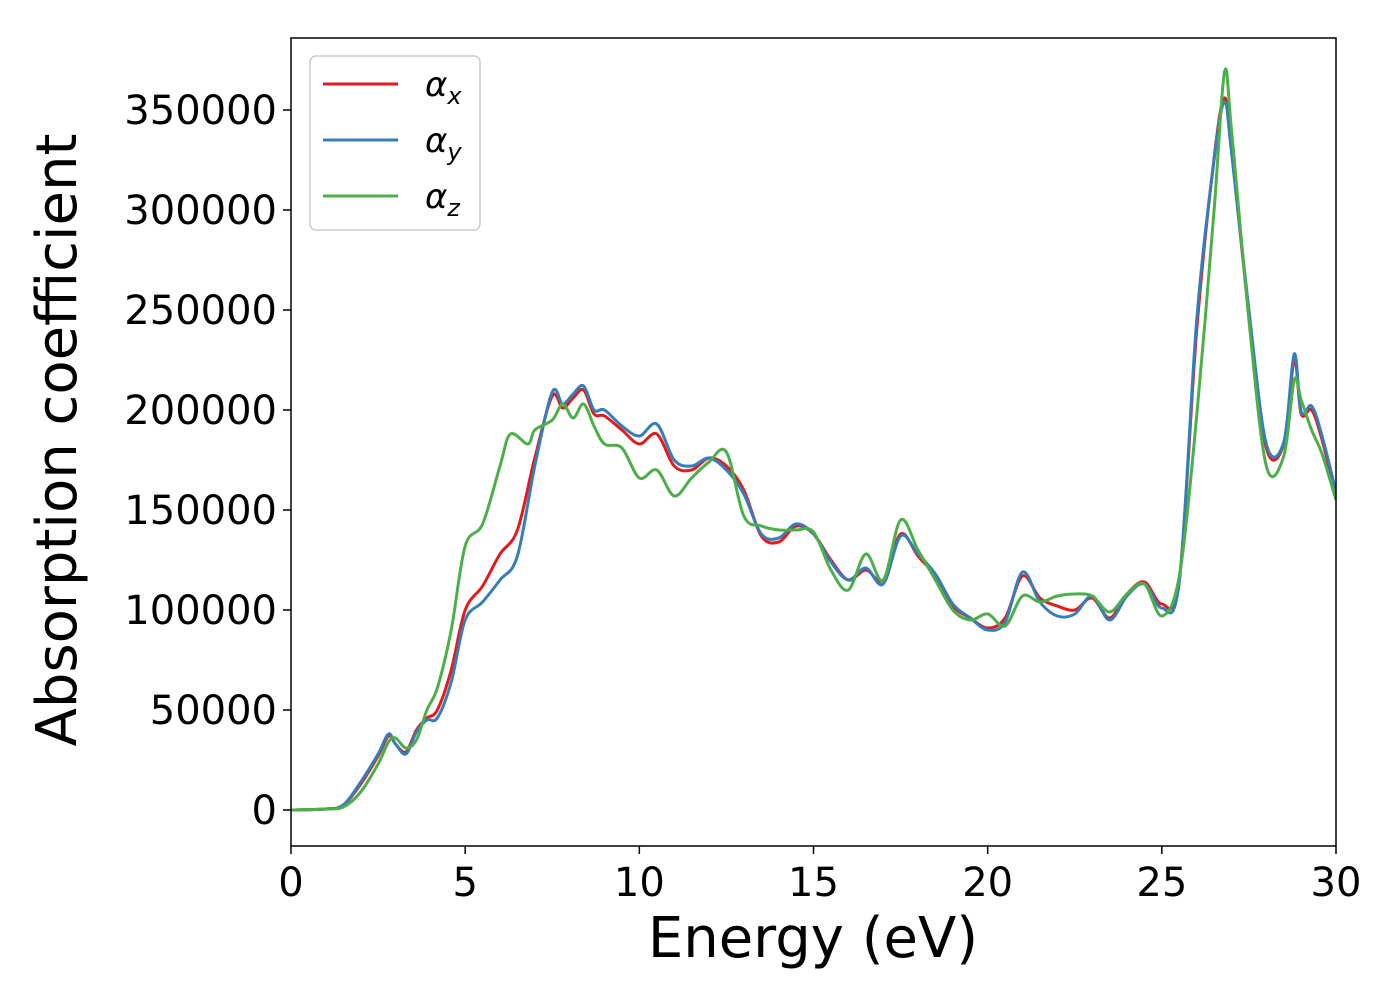  Describe the element at coordinates (1161, 883) in the screenshot. I see `x-tick-label: 25` at that location.